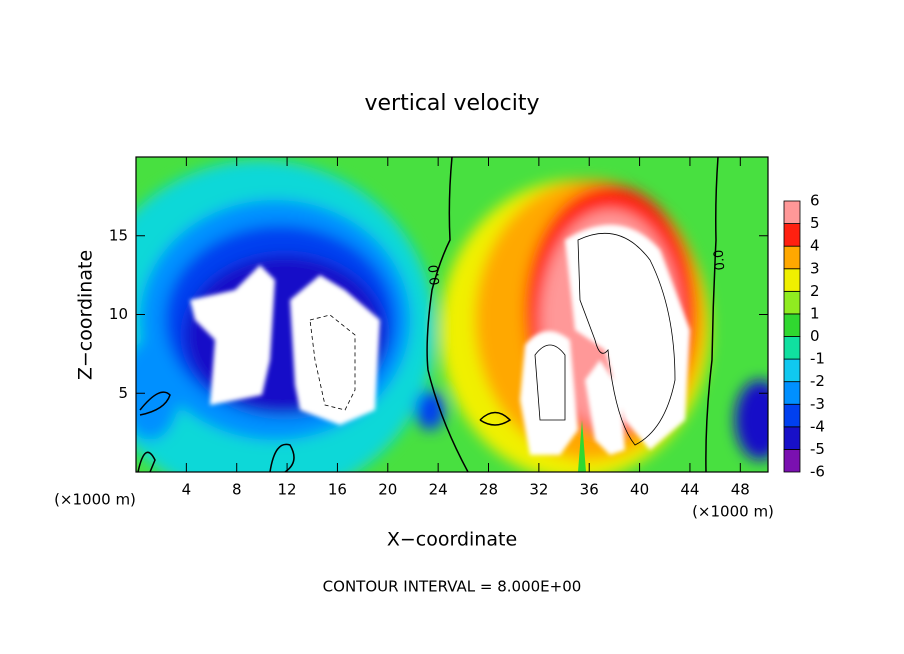  I want to click on chart-title: vertical velocity, so click(451, 103).